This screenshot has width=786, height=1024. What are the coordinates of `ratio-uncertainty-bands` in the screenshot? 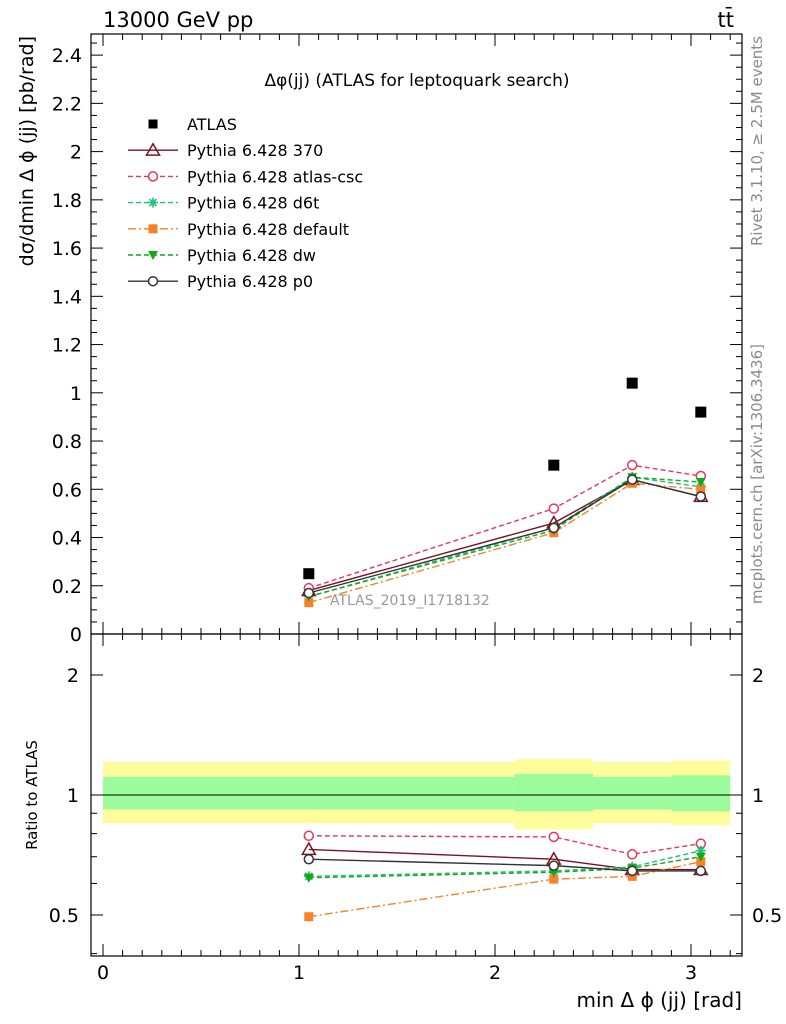 It's located at (417, 794).